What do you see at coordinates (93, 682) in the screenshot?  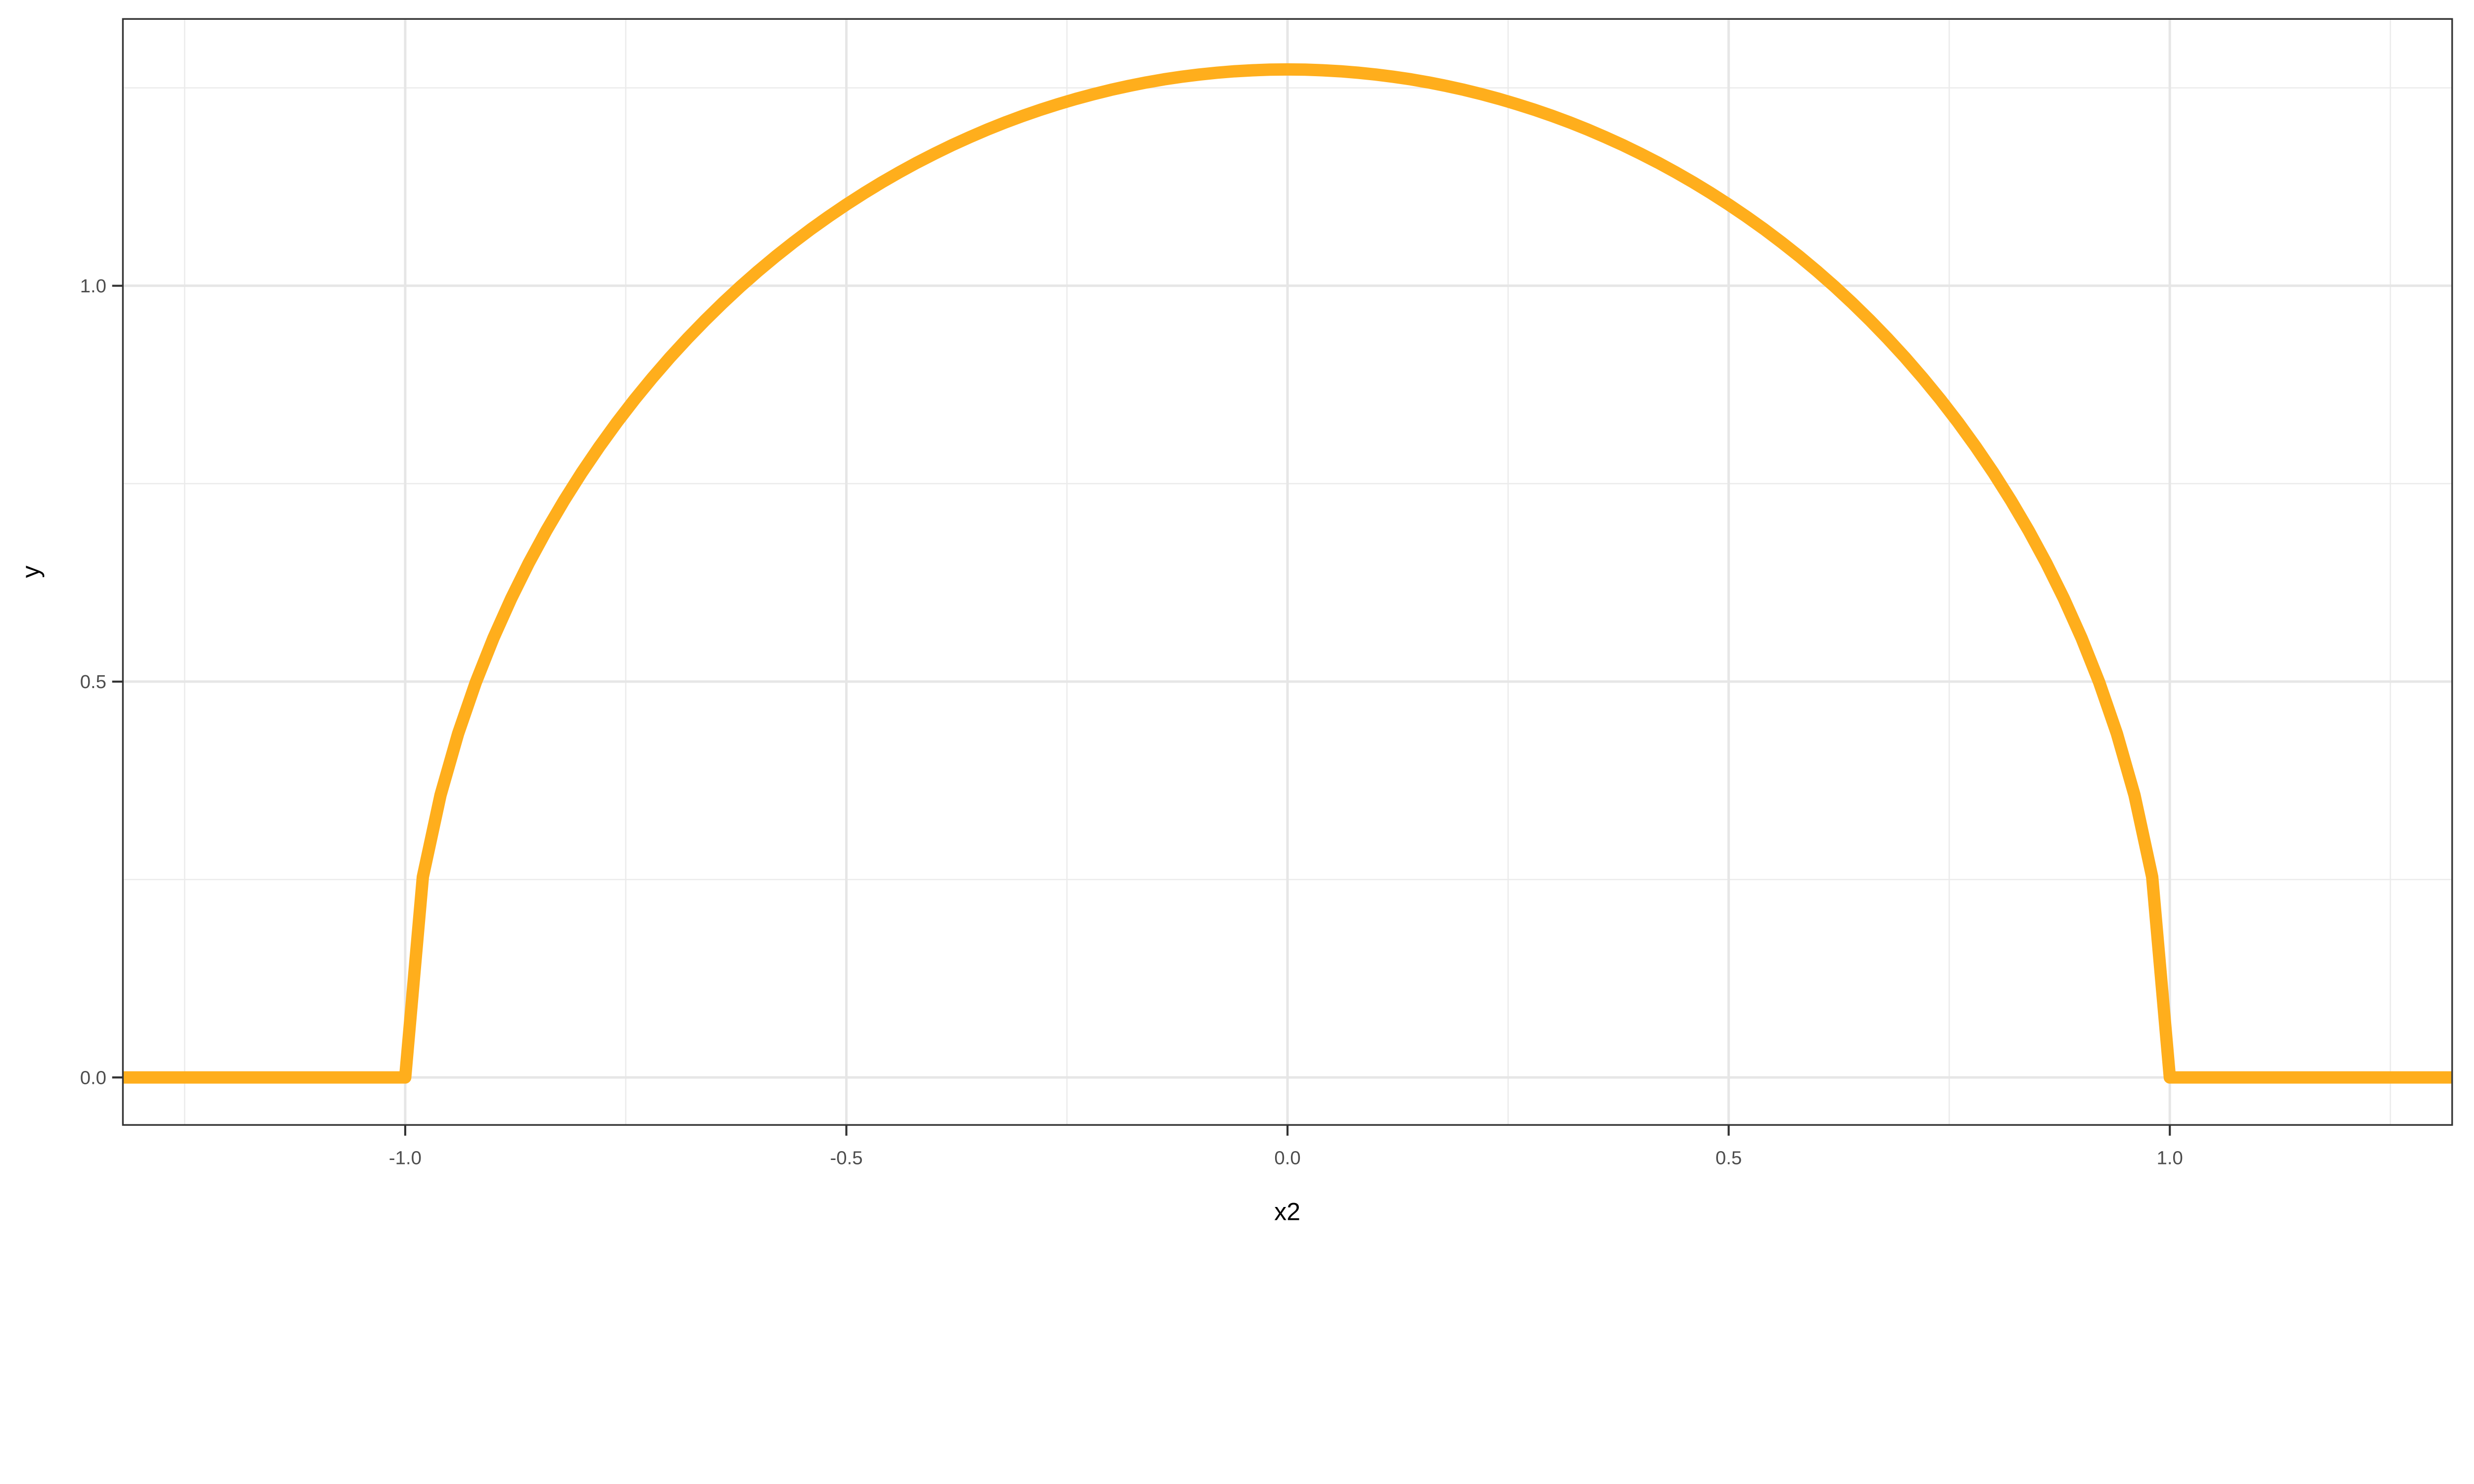 I see `y-tick-label: 0.5` at bounding box center [93, 682].